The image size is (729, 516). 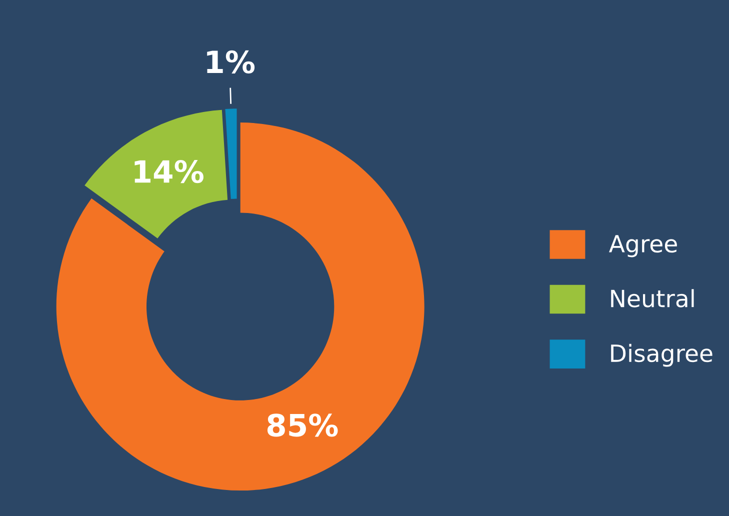 What do you see at coordinates (642, 246) in the screenshot?
I see `legend-label: Agree` at bounding box center [642, 246].